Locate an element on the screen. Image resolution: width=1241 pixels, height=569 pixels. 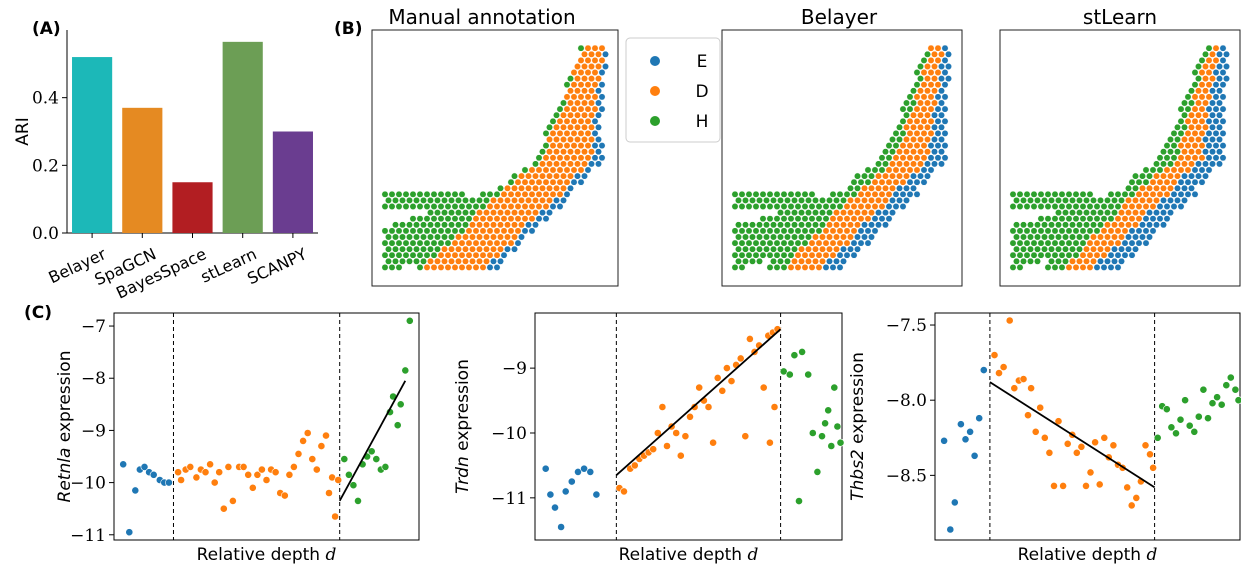
bar-y-tick-label: 0.2 is located at coordinates (45, 166).